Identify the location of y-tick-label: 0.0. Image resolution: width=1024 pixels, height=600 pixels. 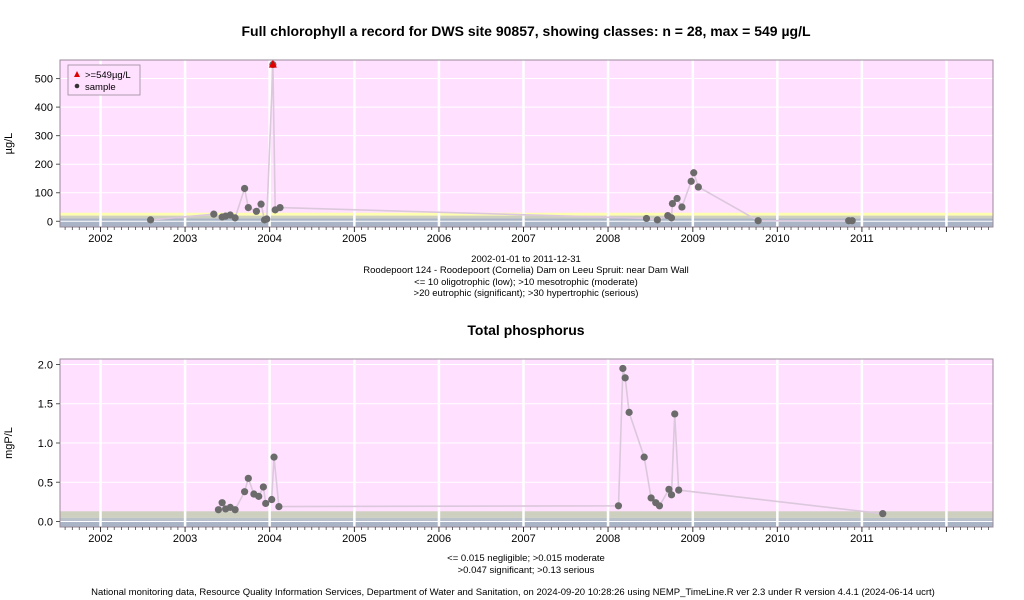
(45, 523).